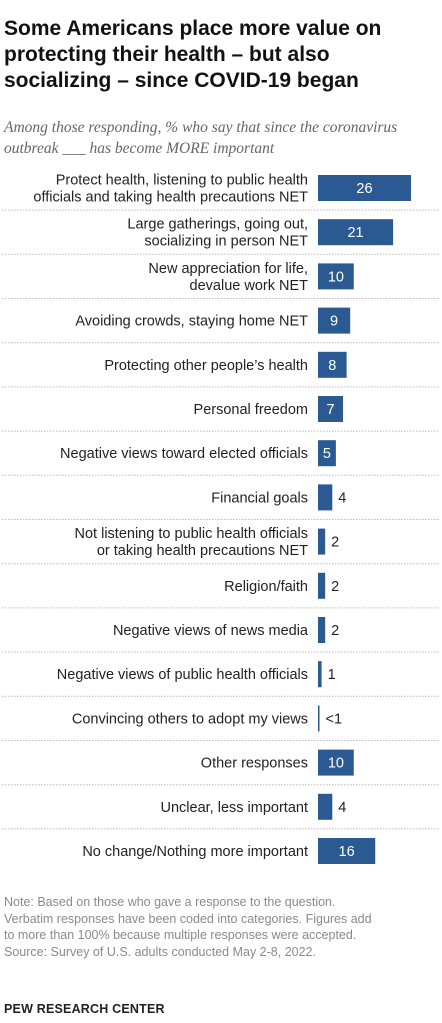 This screenshot has height=1023, width=442. I want to click on category-label: devalue work NET, so click(249, 286).